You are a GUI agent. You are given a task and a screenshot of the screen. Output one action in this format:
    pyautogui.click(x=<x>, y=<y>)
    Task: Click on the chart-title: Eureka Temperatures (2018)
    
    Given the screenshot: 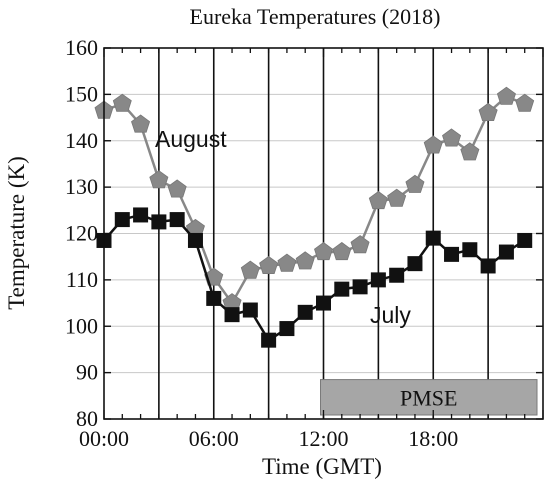 What is the action you would take?
    pyautogui.click(x=315, y=16)
    